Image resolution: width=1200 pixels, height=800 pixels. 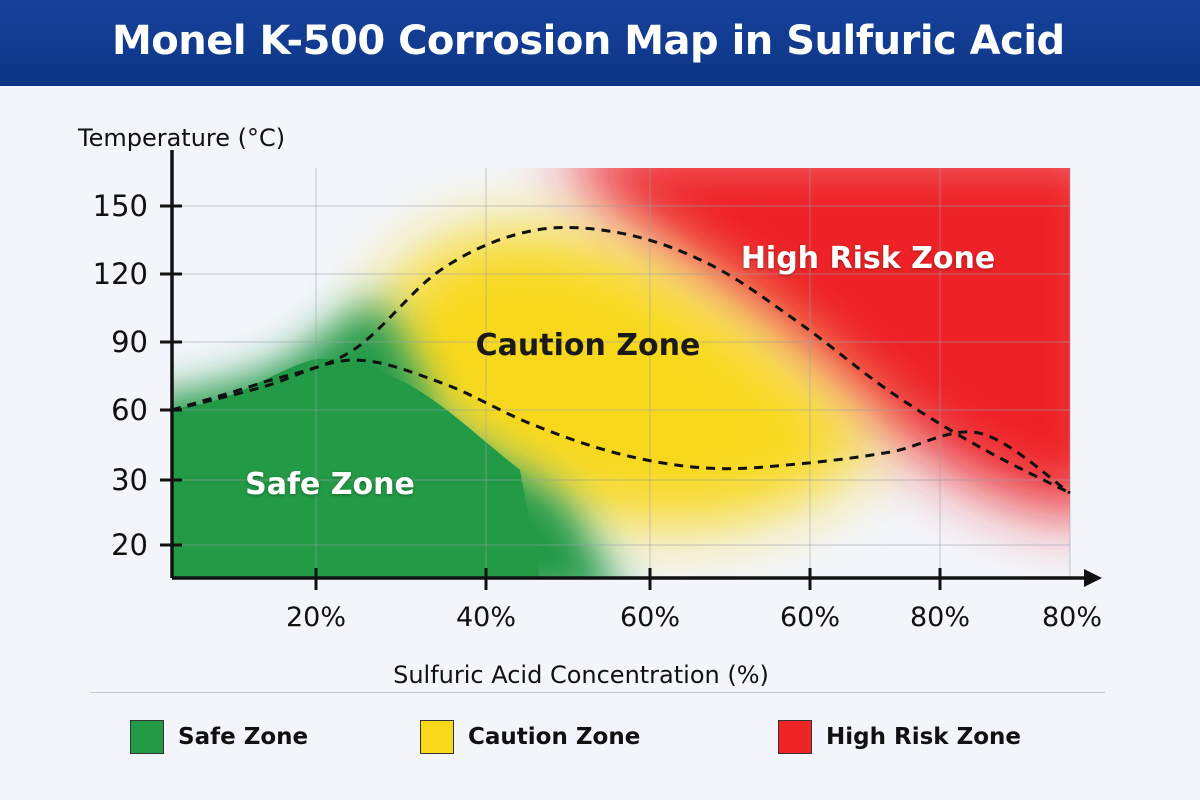 I want to click on legend-swatch-high-risk, so click(x=795, y=737).